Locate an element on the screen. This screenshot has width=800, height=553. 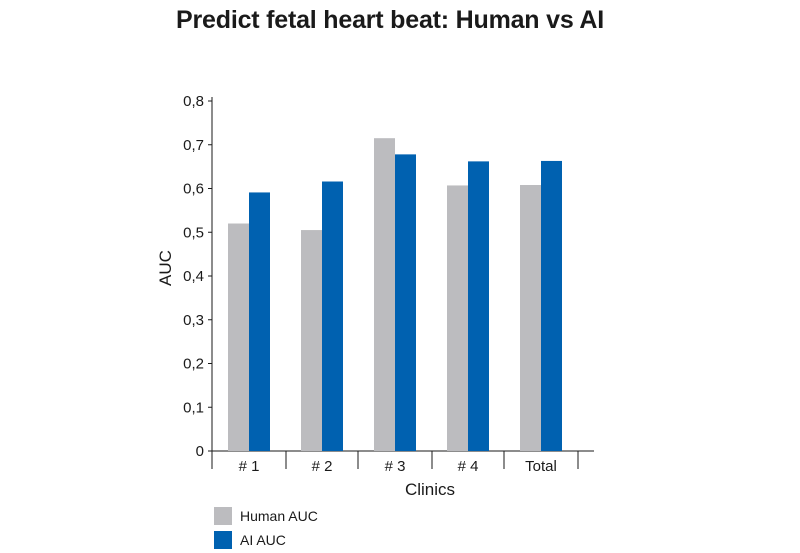
legend: Human AUC AI AUC is located at coordinates (266, 529).